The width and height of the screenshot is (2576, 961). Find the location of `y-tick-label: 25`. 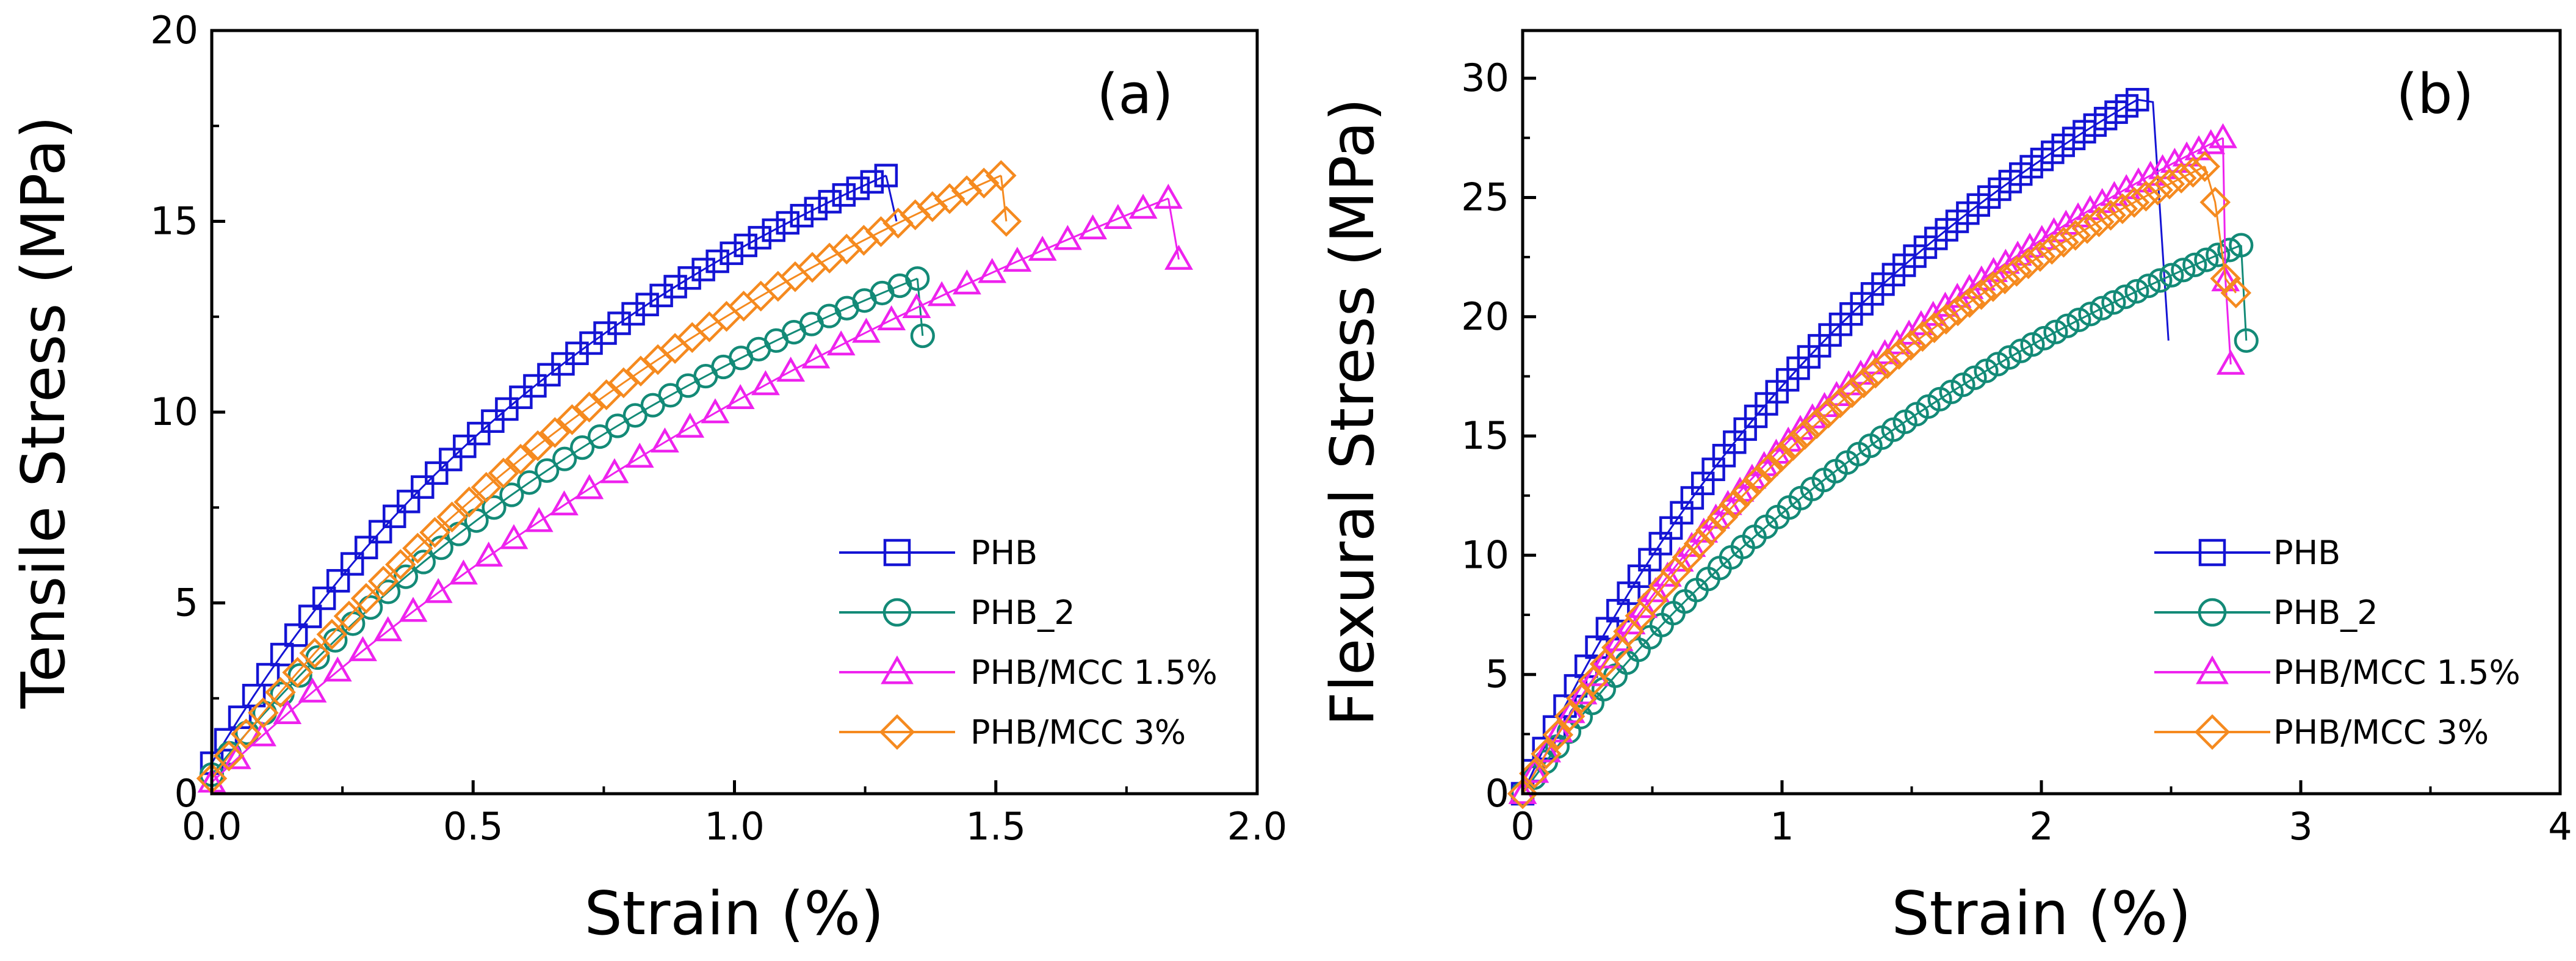

y-tick-label: 25 is located at coordinates (1485, 197).